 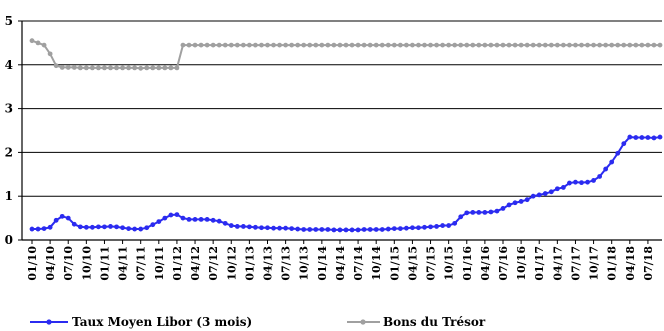 What do you see at coordinates (394, 263) in the screenshot?
I see `x-tick-label-20: 01/15` at bounding box center [394, 263].